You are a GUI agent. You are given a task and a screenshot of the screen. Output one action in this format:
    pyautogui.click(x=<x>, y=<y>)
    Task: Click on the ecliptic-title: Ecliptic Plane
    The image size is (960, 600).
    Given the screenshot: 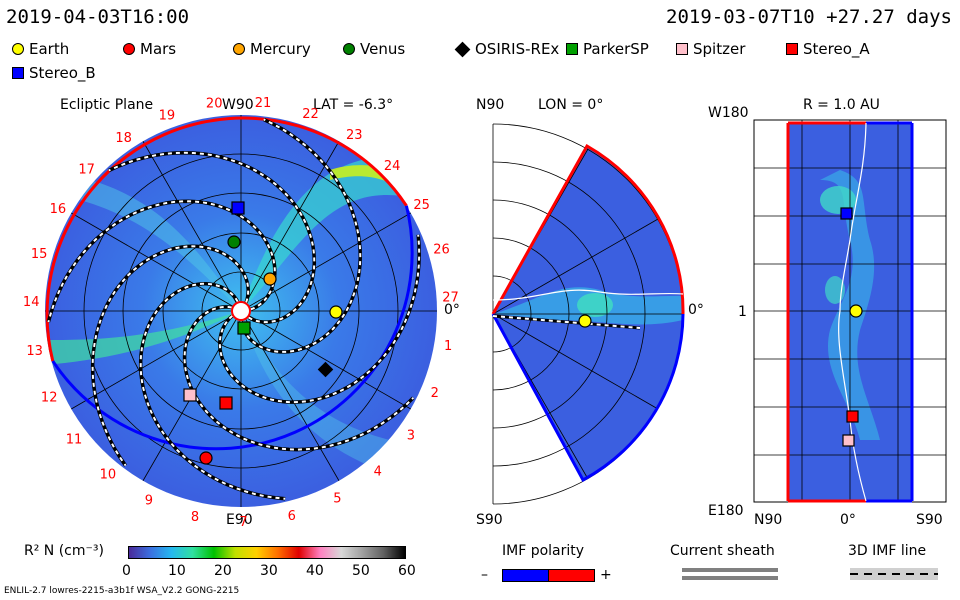 What is the action you would take?
    pyautogui.click(x=107, y=105)
    